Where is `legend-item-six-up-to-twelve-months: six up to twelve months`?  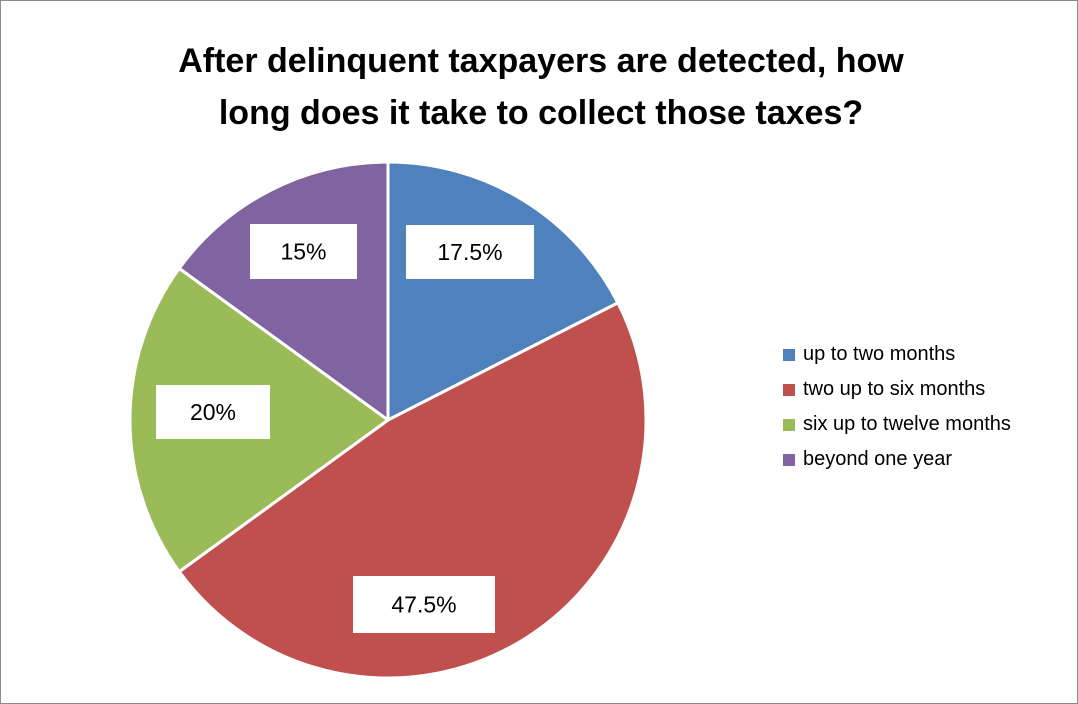 legend-item-six-up-to-twelve-months: six up to twelve months is located at coordinates (897, 424).